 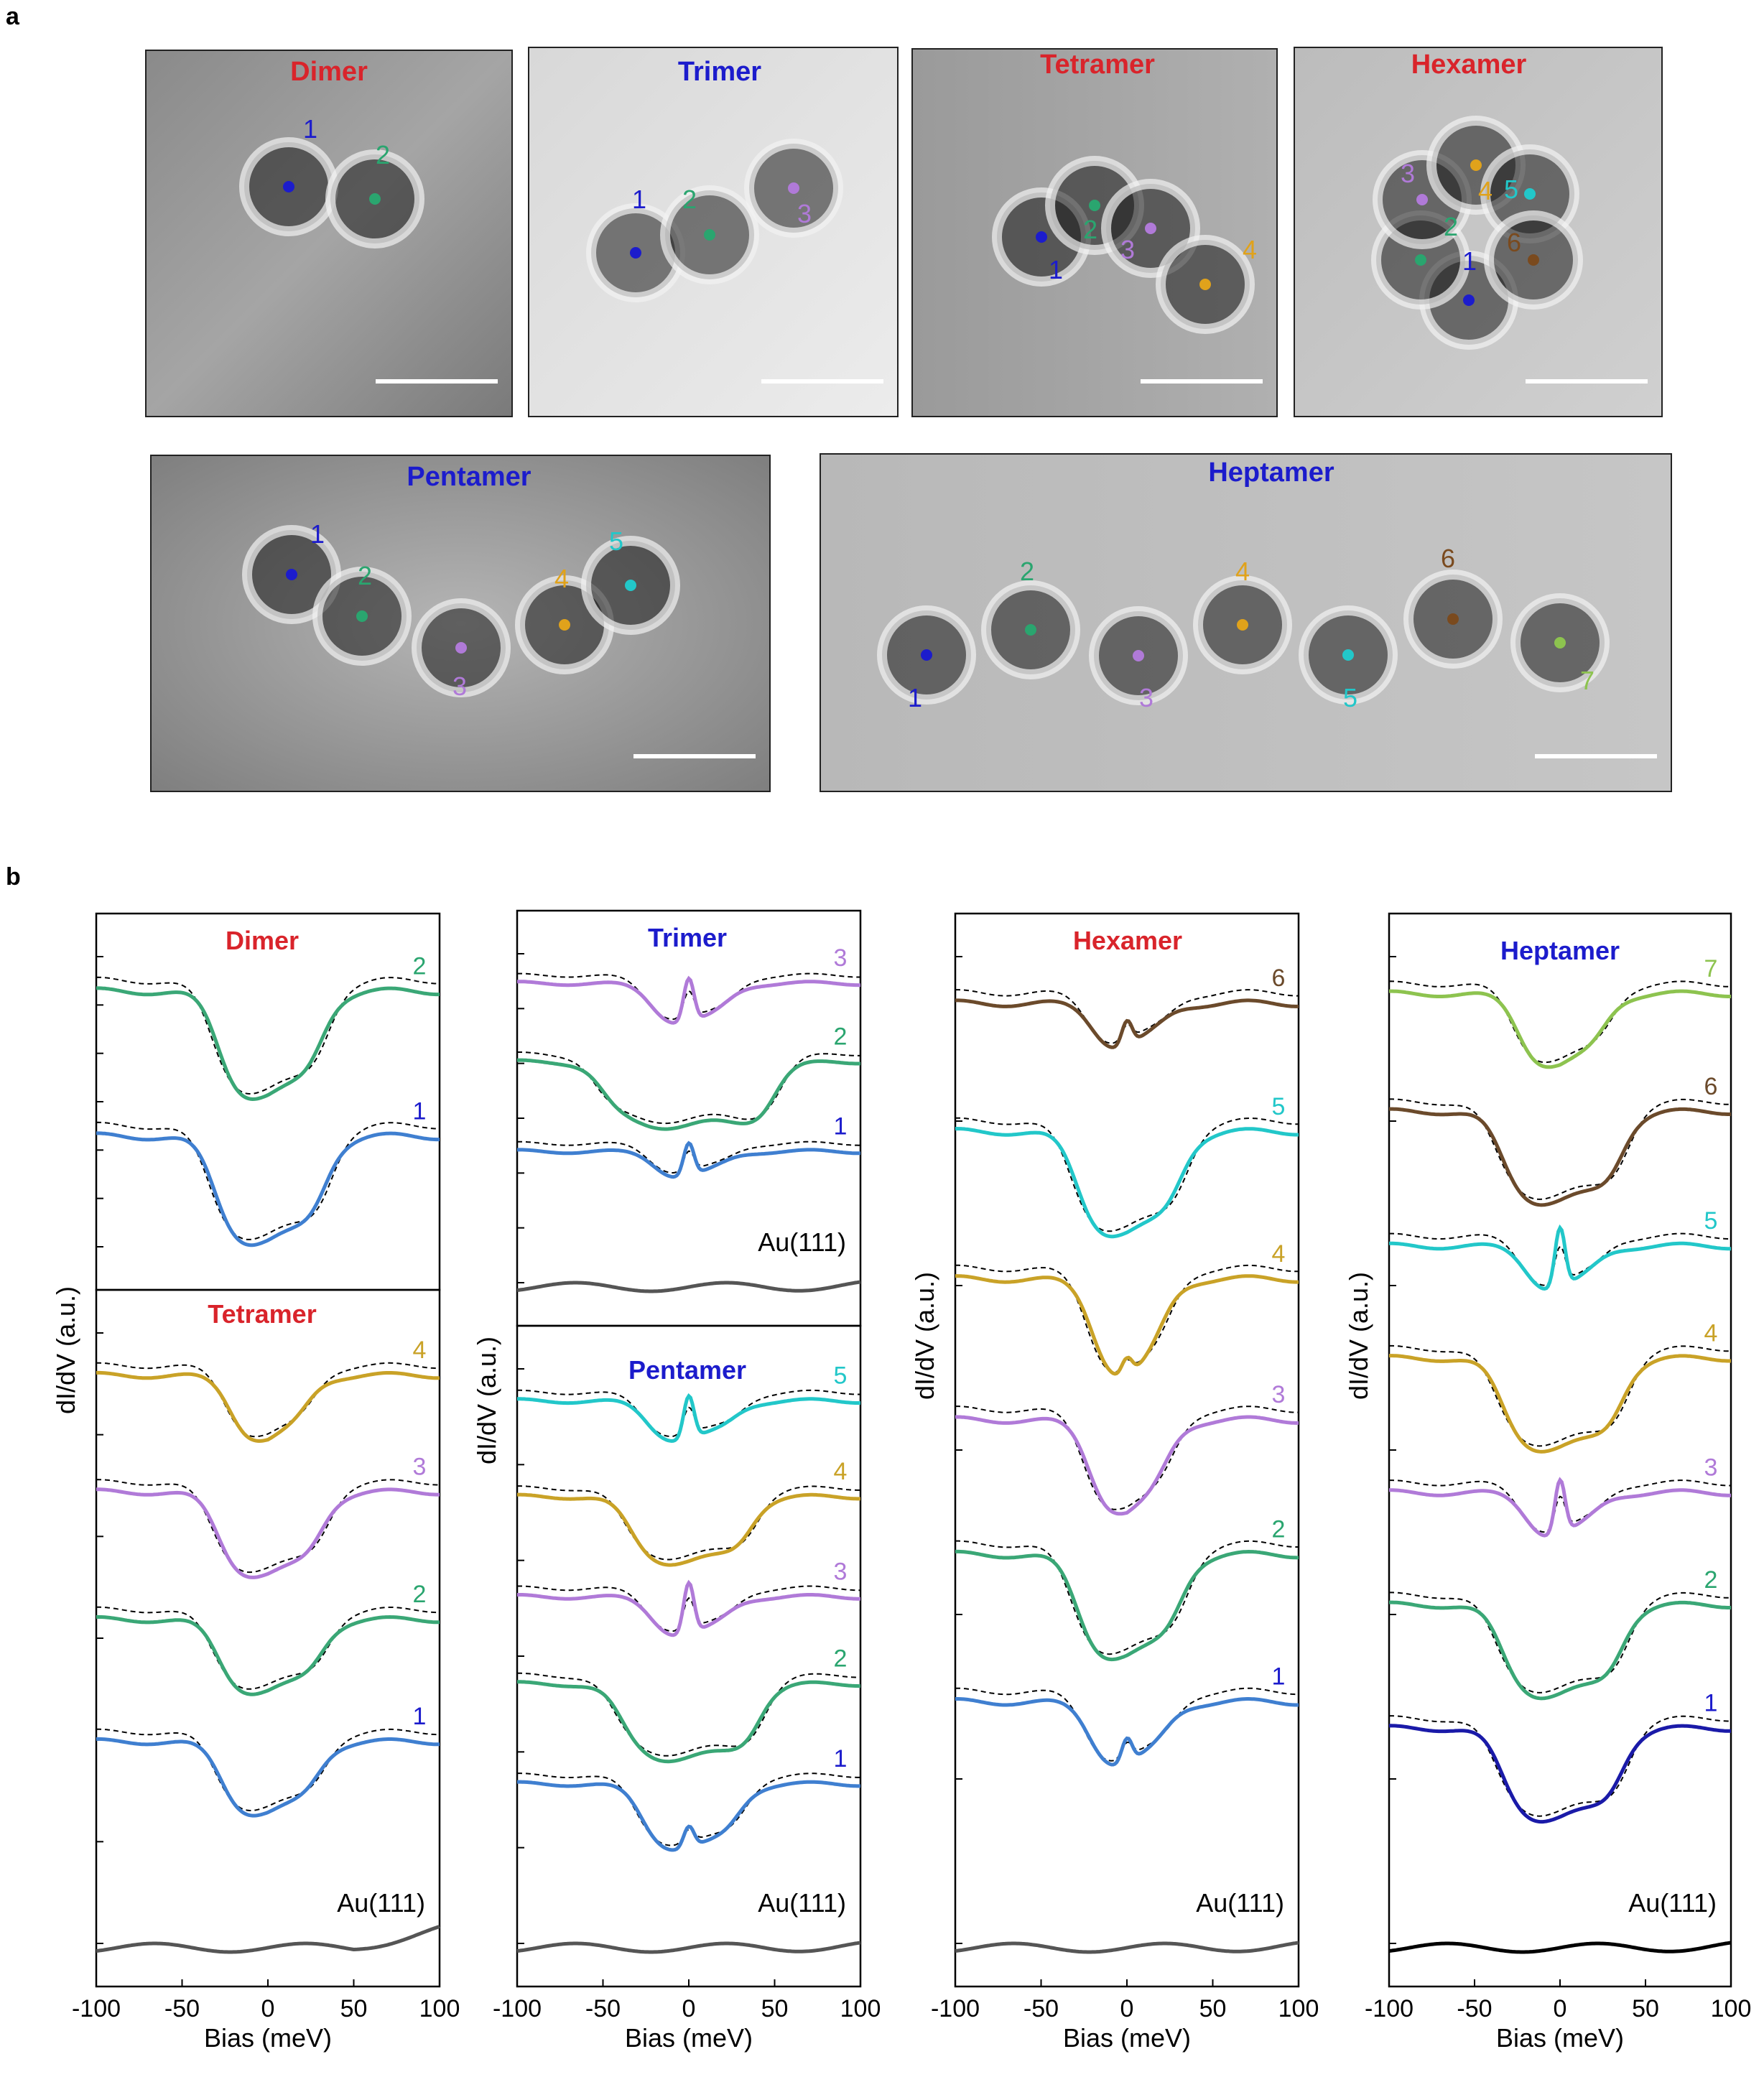 I want to click on plot-frame, so click(x=268, y=1101).